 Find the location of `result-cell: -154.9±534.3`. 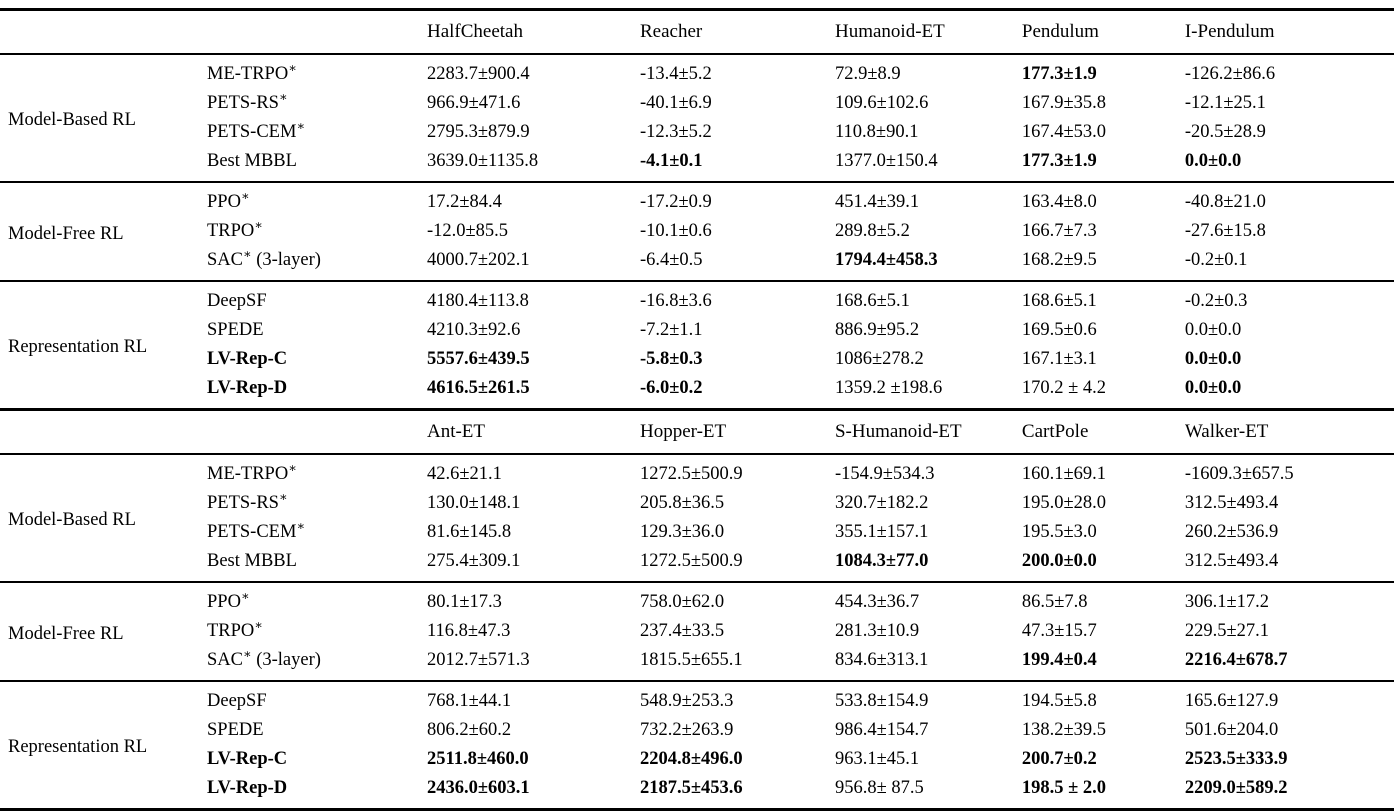

result-cell: -154.9±534.3 is located at coordinates (884, 474).